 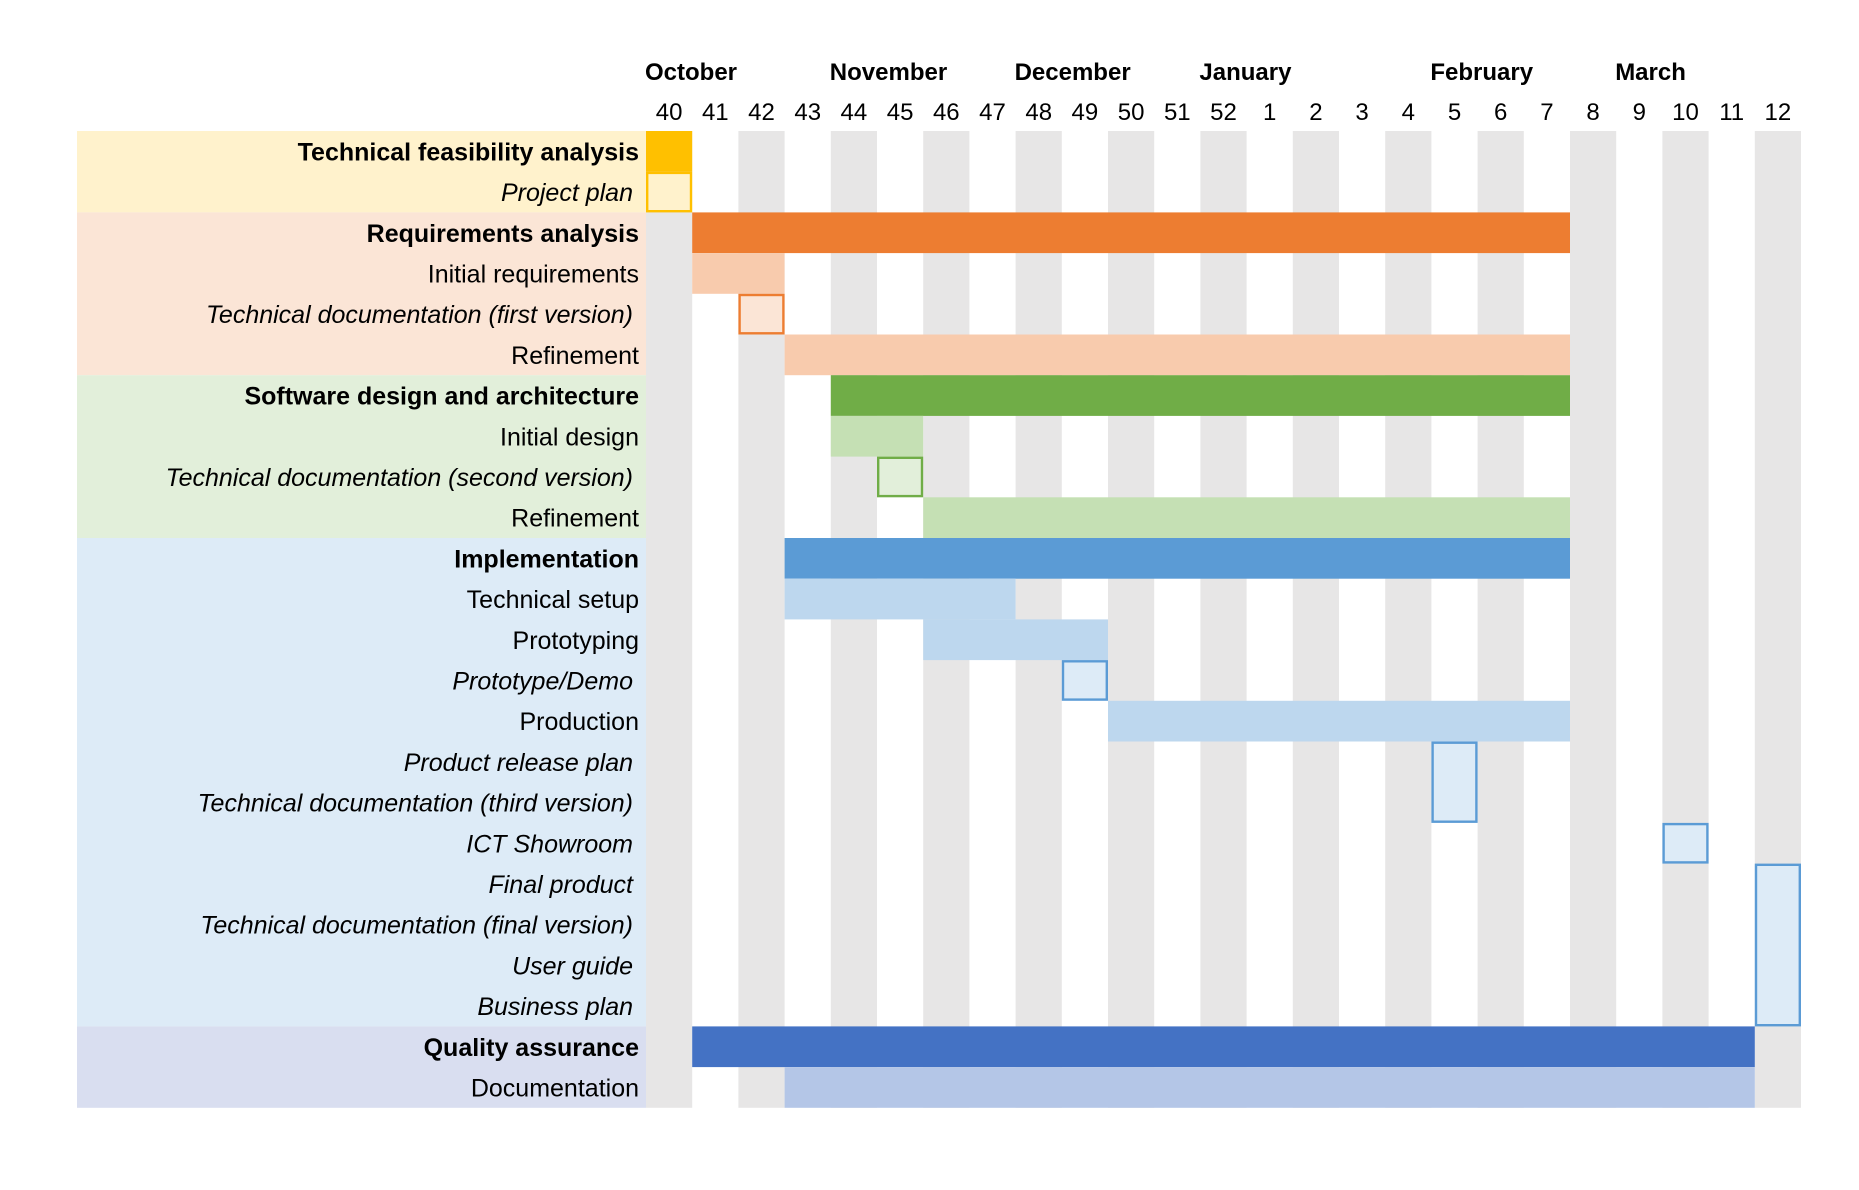 What do you see at coordinates (553, 600) in the screenshot?
I see `task-label: Technical setup` at bounding box center [553, 600].